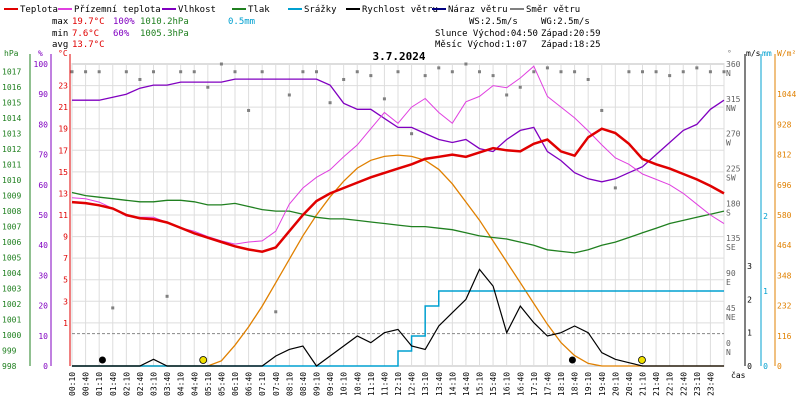 The image size is (800, 404). Describe the element at coordinates (728, 343) in the screenshot. I see `direction-tick-label: 0` at that location.